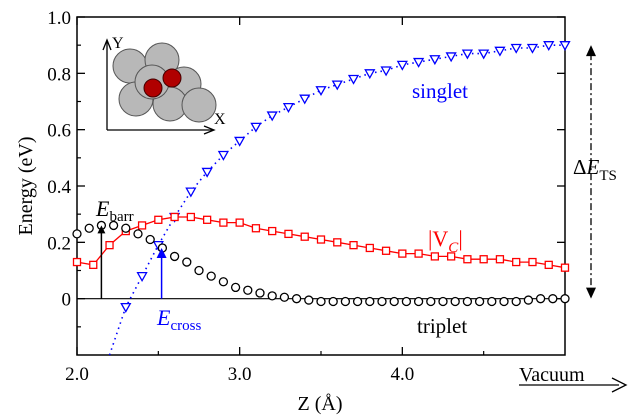  I want to click on y-axis-label: Energy (eV), so click(26, 185).